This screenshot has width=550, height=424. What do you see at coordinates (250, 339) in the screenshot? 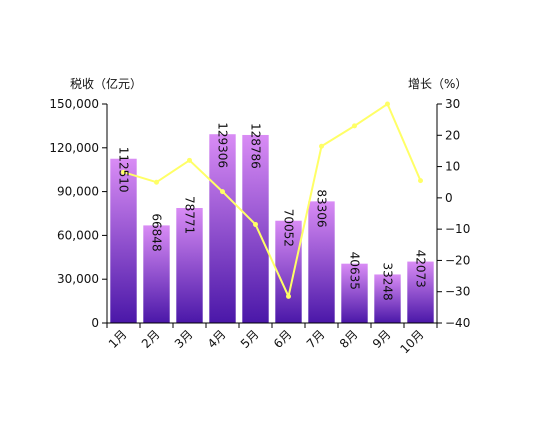
I see `x-tick-label: 5月` at bounding box center [250, 339].